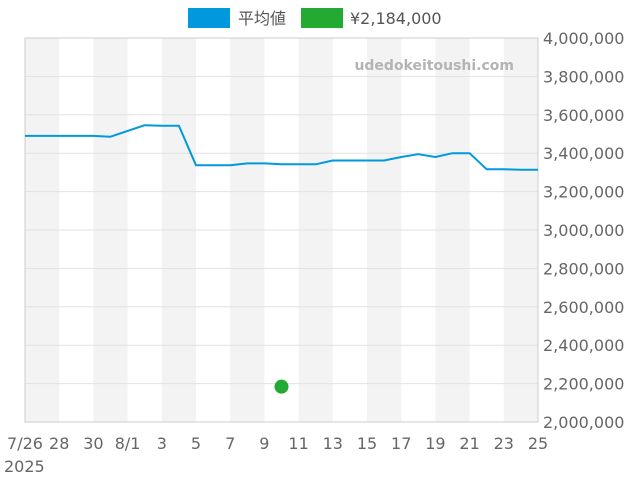 The width and height of the screenshot is (640, 480). Describe the element at coordinates (583, 76) in the screenshot. I see `y-tick-label: 3,800,000` at that location.